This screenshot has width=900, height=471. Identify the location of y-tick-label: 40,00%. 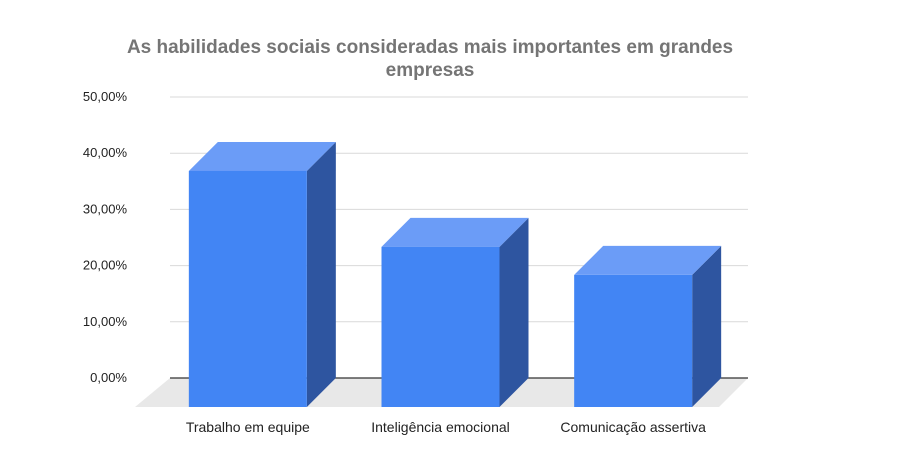
(105, 152).